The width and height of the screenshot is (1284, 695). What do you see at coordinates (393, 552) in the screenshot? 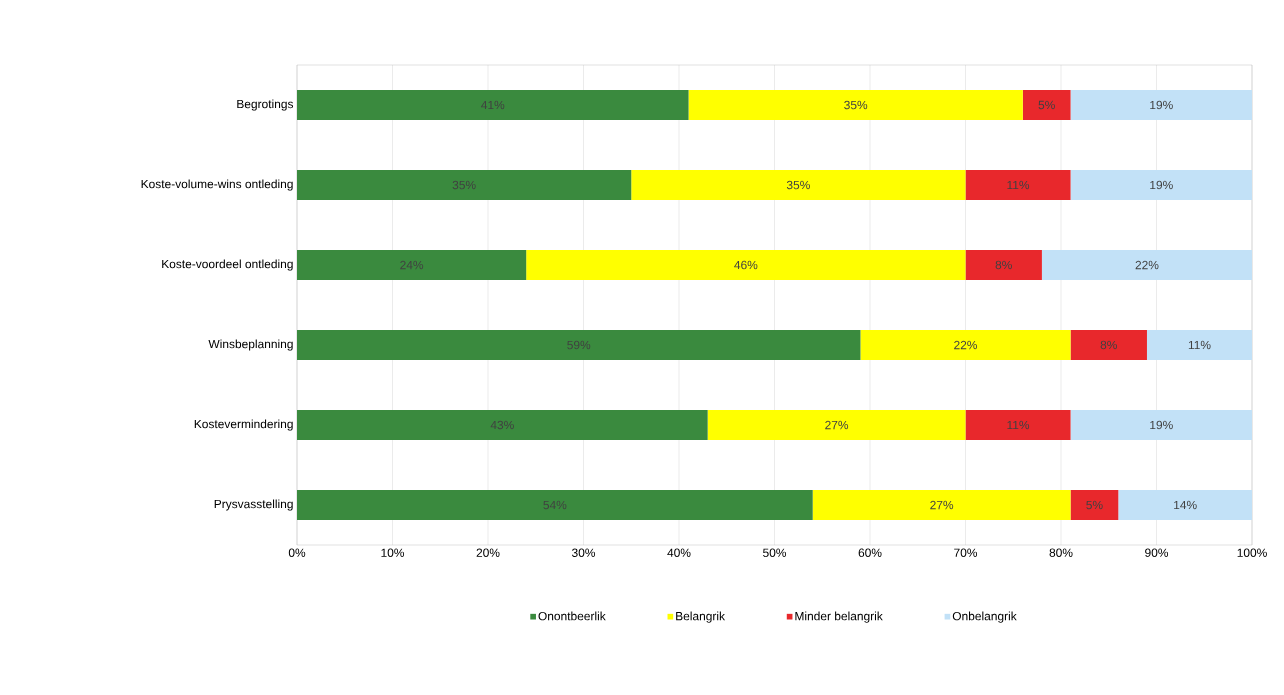
I see `x-tick-label: 10%` at bounding box center [393, 552].